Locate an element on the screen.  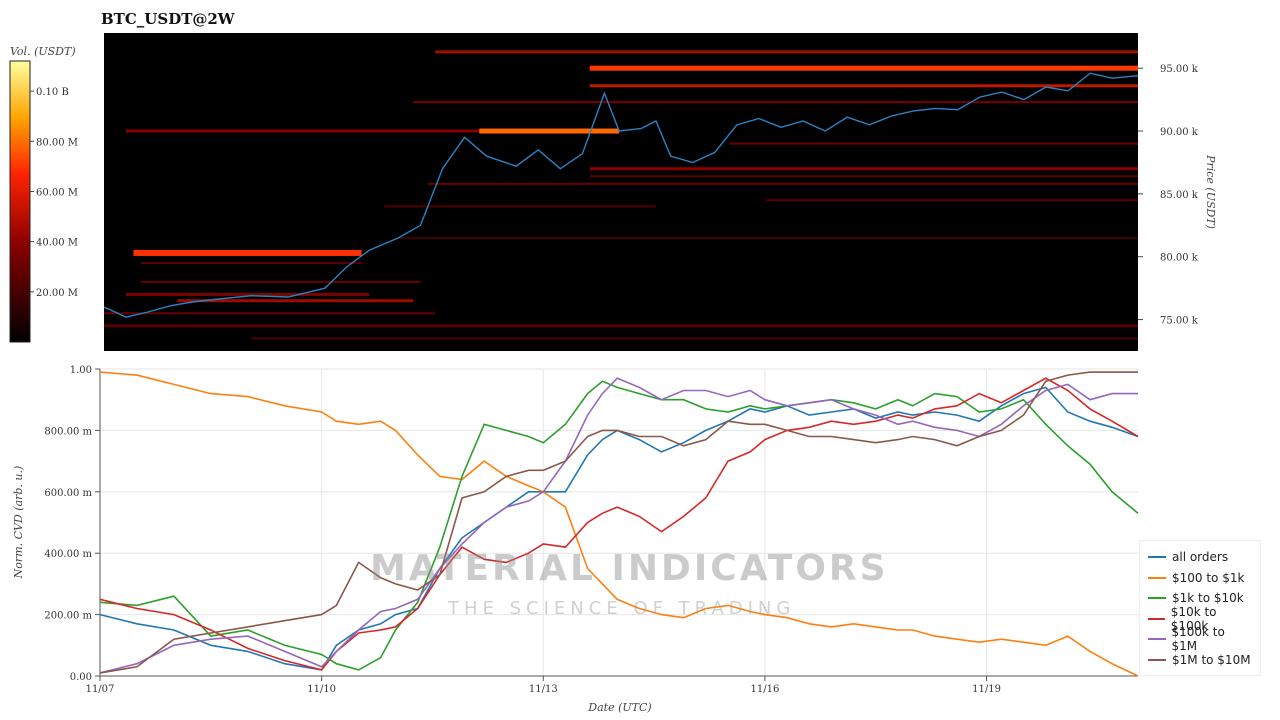
cvd-x-tick-label: 11/13 is located at coordinates (543, 689).